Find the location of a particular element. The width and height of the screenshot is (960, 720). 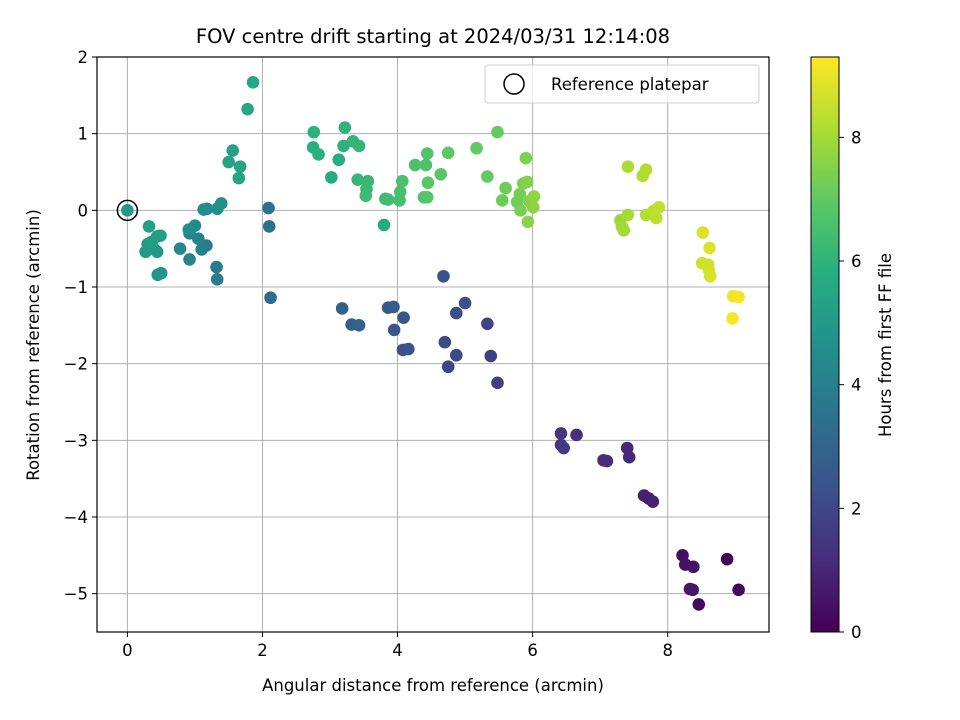

colorbar-tick-label: 2 is located at coordinates (856, 508).